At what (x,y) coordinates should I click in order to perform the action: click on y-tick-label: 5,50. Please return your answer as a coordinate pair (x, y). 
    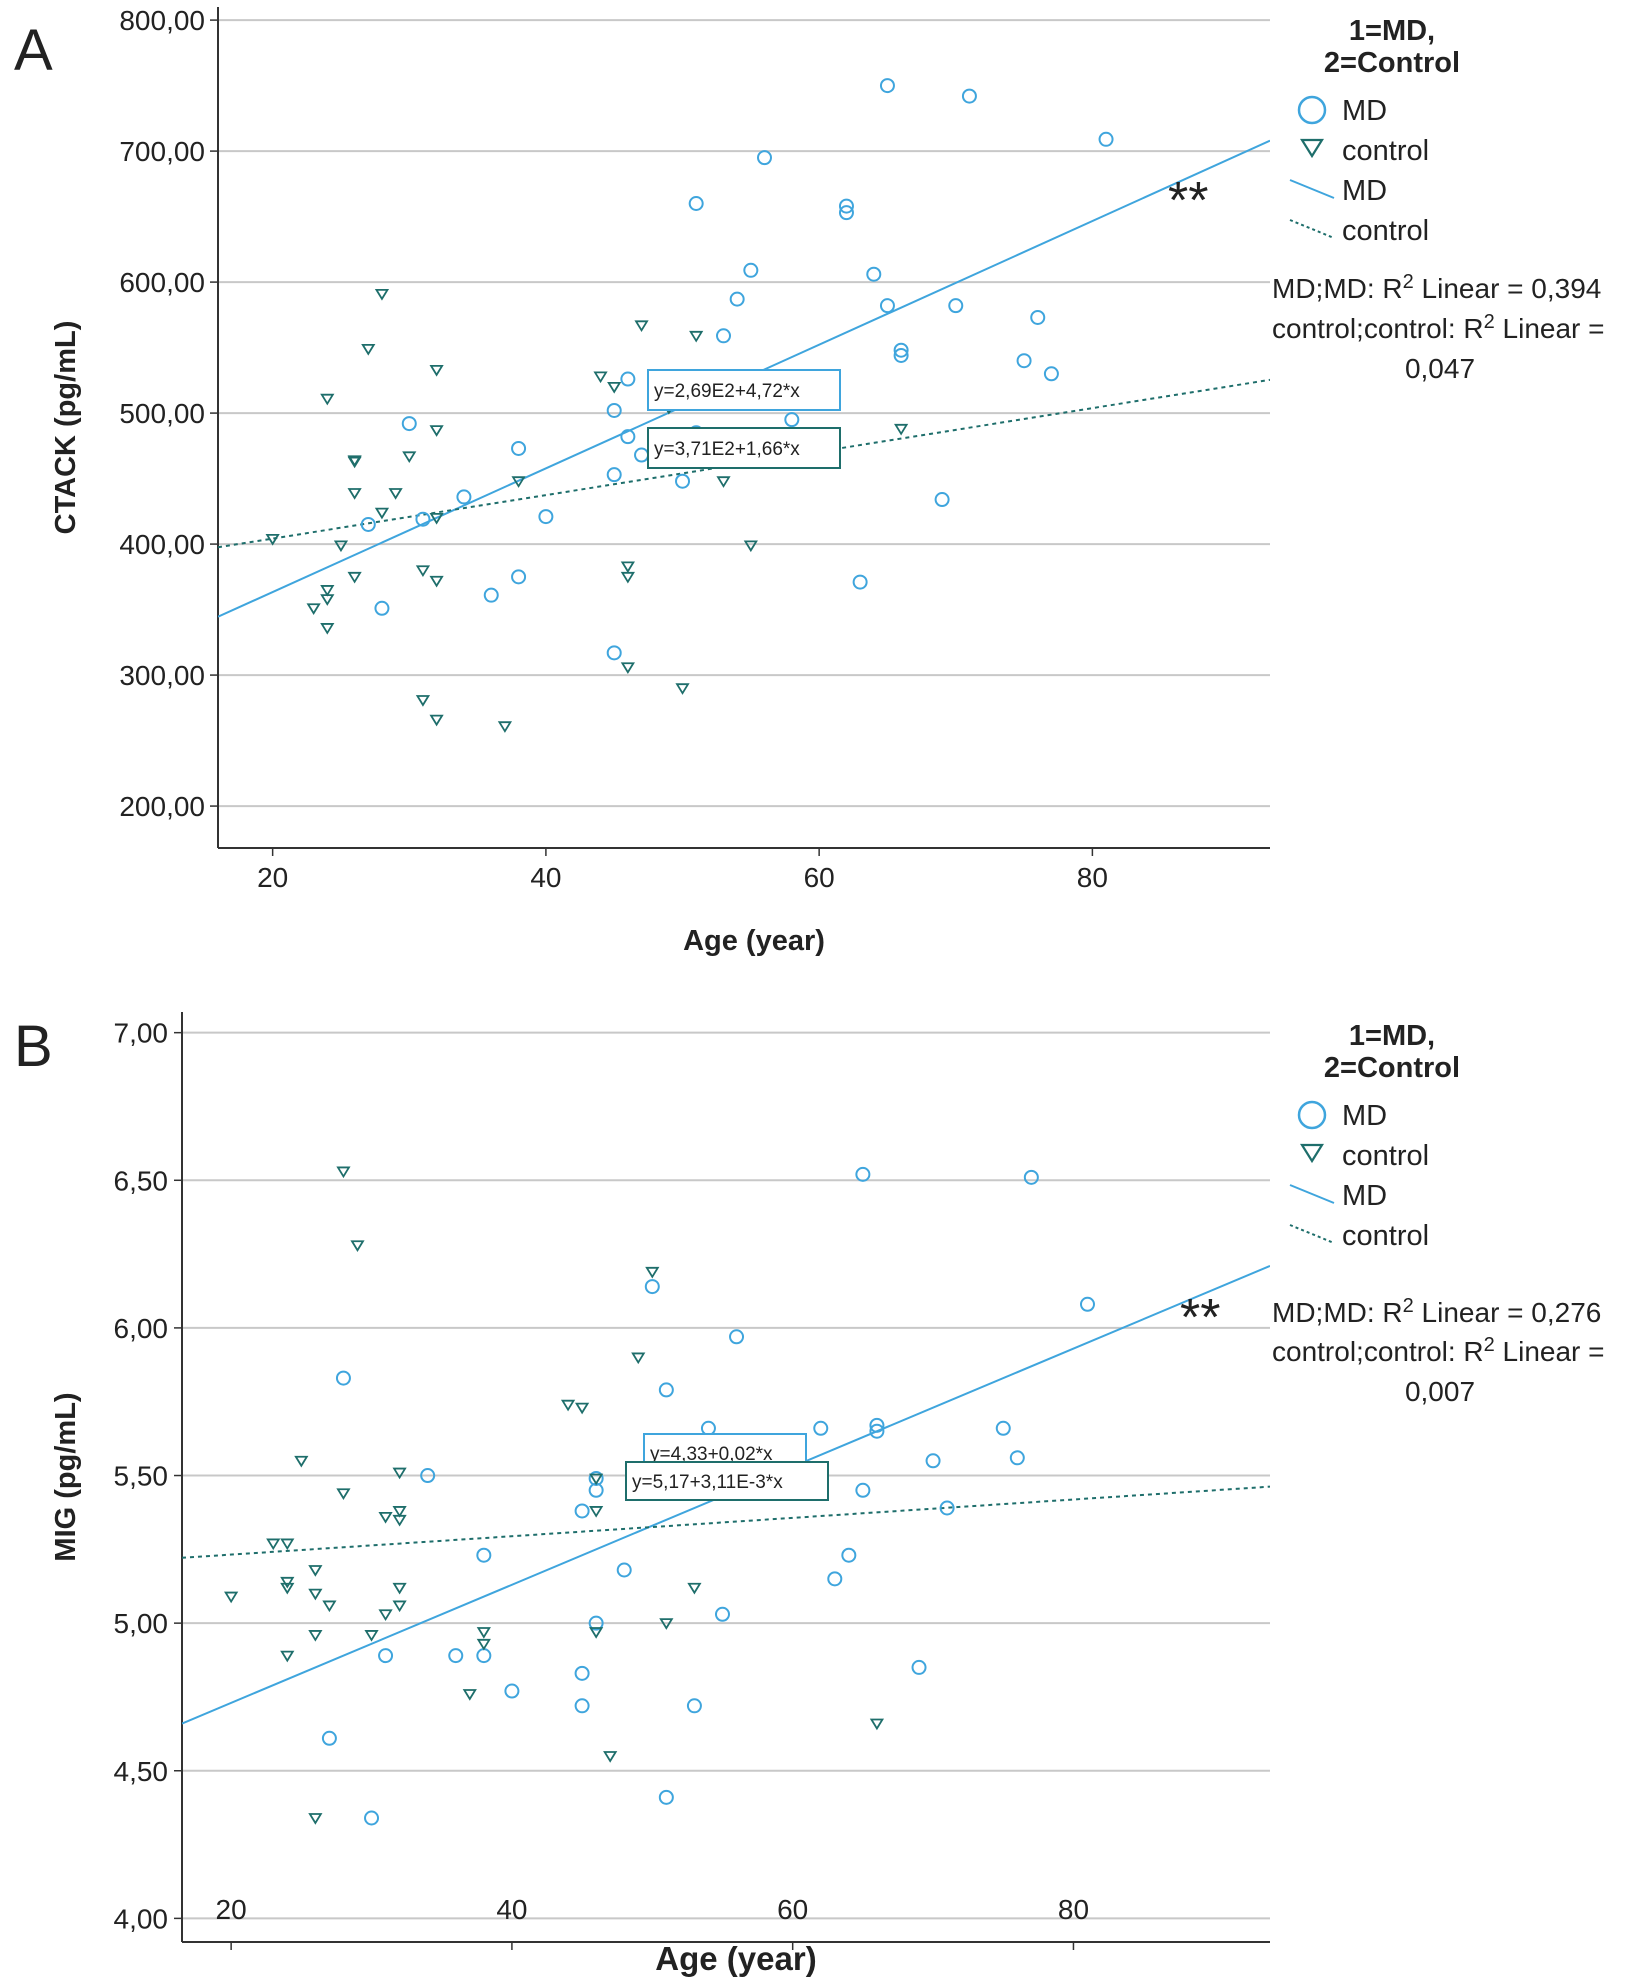
    Looking at the image, I should click on (141, 1476).